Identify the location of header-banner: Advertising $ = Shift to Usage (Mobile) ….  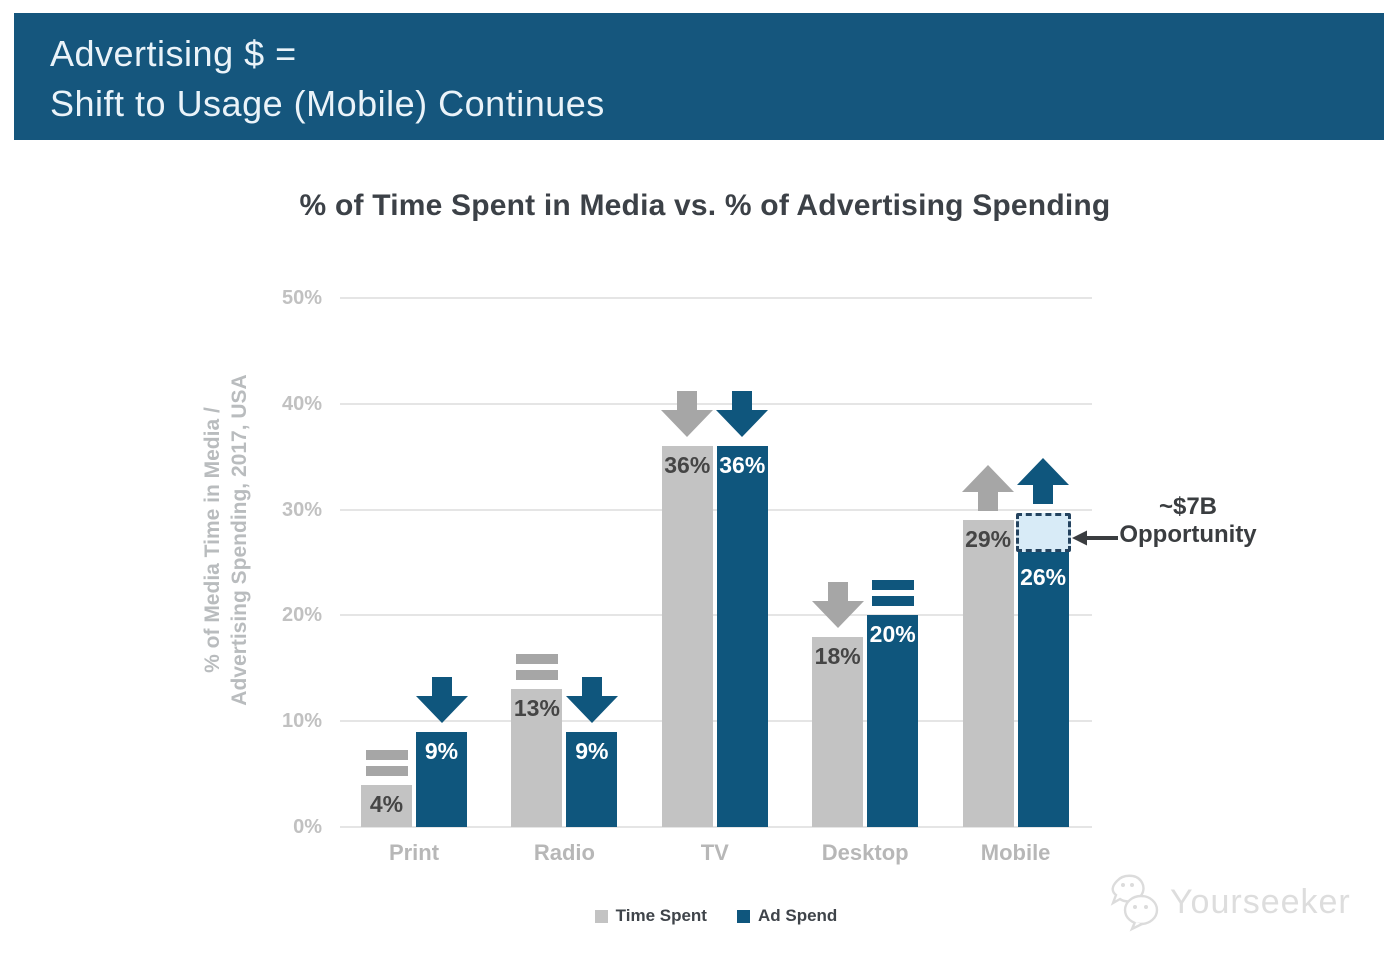
(699, 76).